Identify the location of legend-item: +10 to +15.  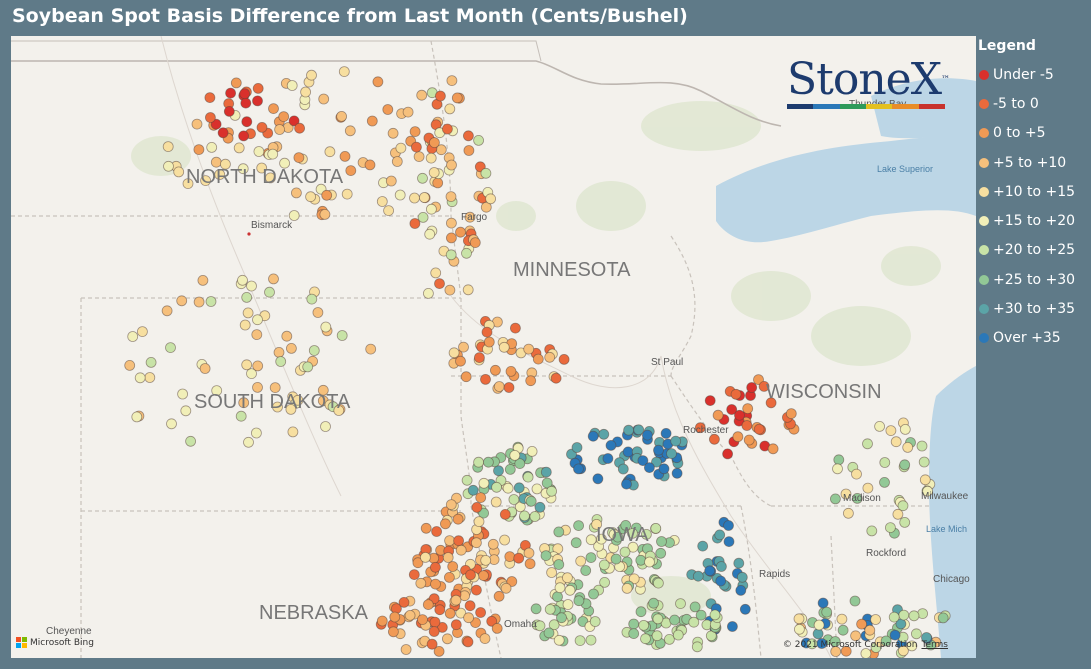
(1033, 191).